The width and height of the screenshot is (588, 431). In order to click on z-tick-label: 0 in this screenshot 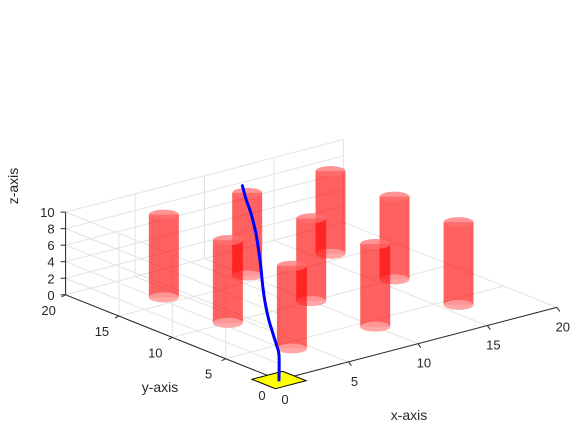, I will do `click(50, 295)`.